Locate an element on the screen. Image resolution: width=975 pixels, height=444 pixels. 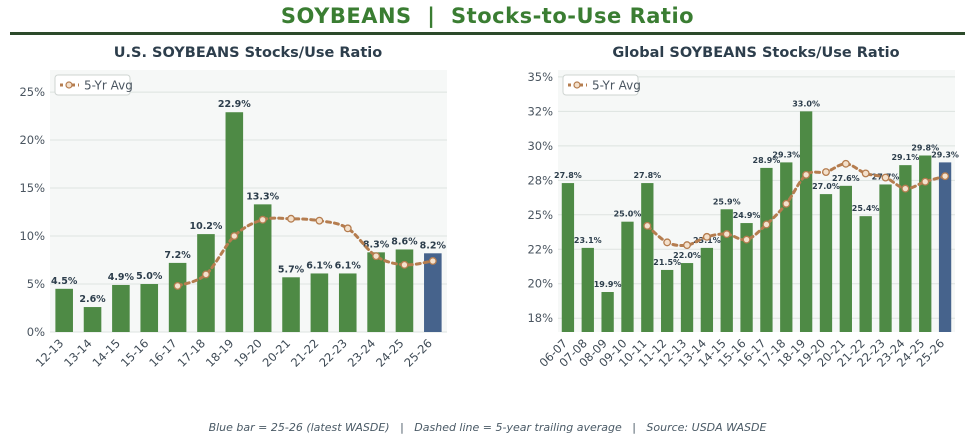
chart2-data-label: 29.1% is located at coordinates (905, 157).